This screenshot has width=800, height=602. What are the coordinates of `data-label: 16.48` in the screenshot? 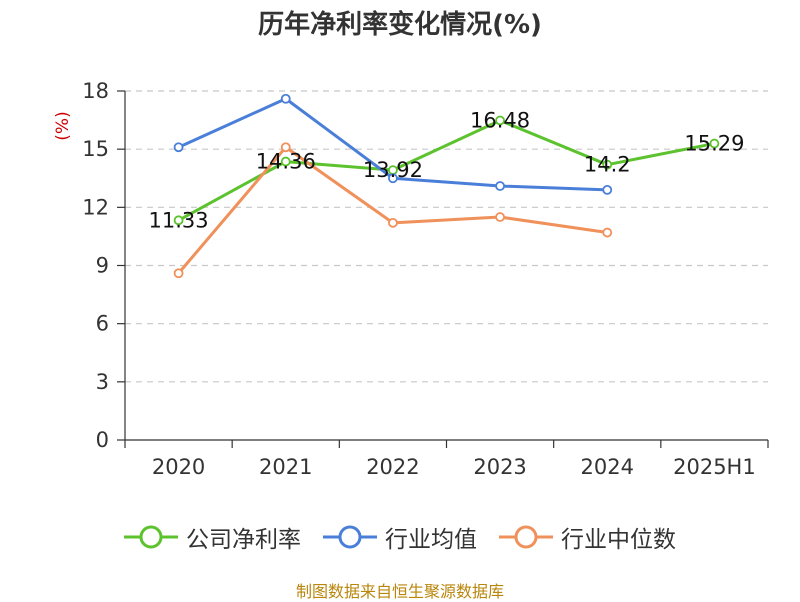 It's located at (500, 120).